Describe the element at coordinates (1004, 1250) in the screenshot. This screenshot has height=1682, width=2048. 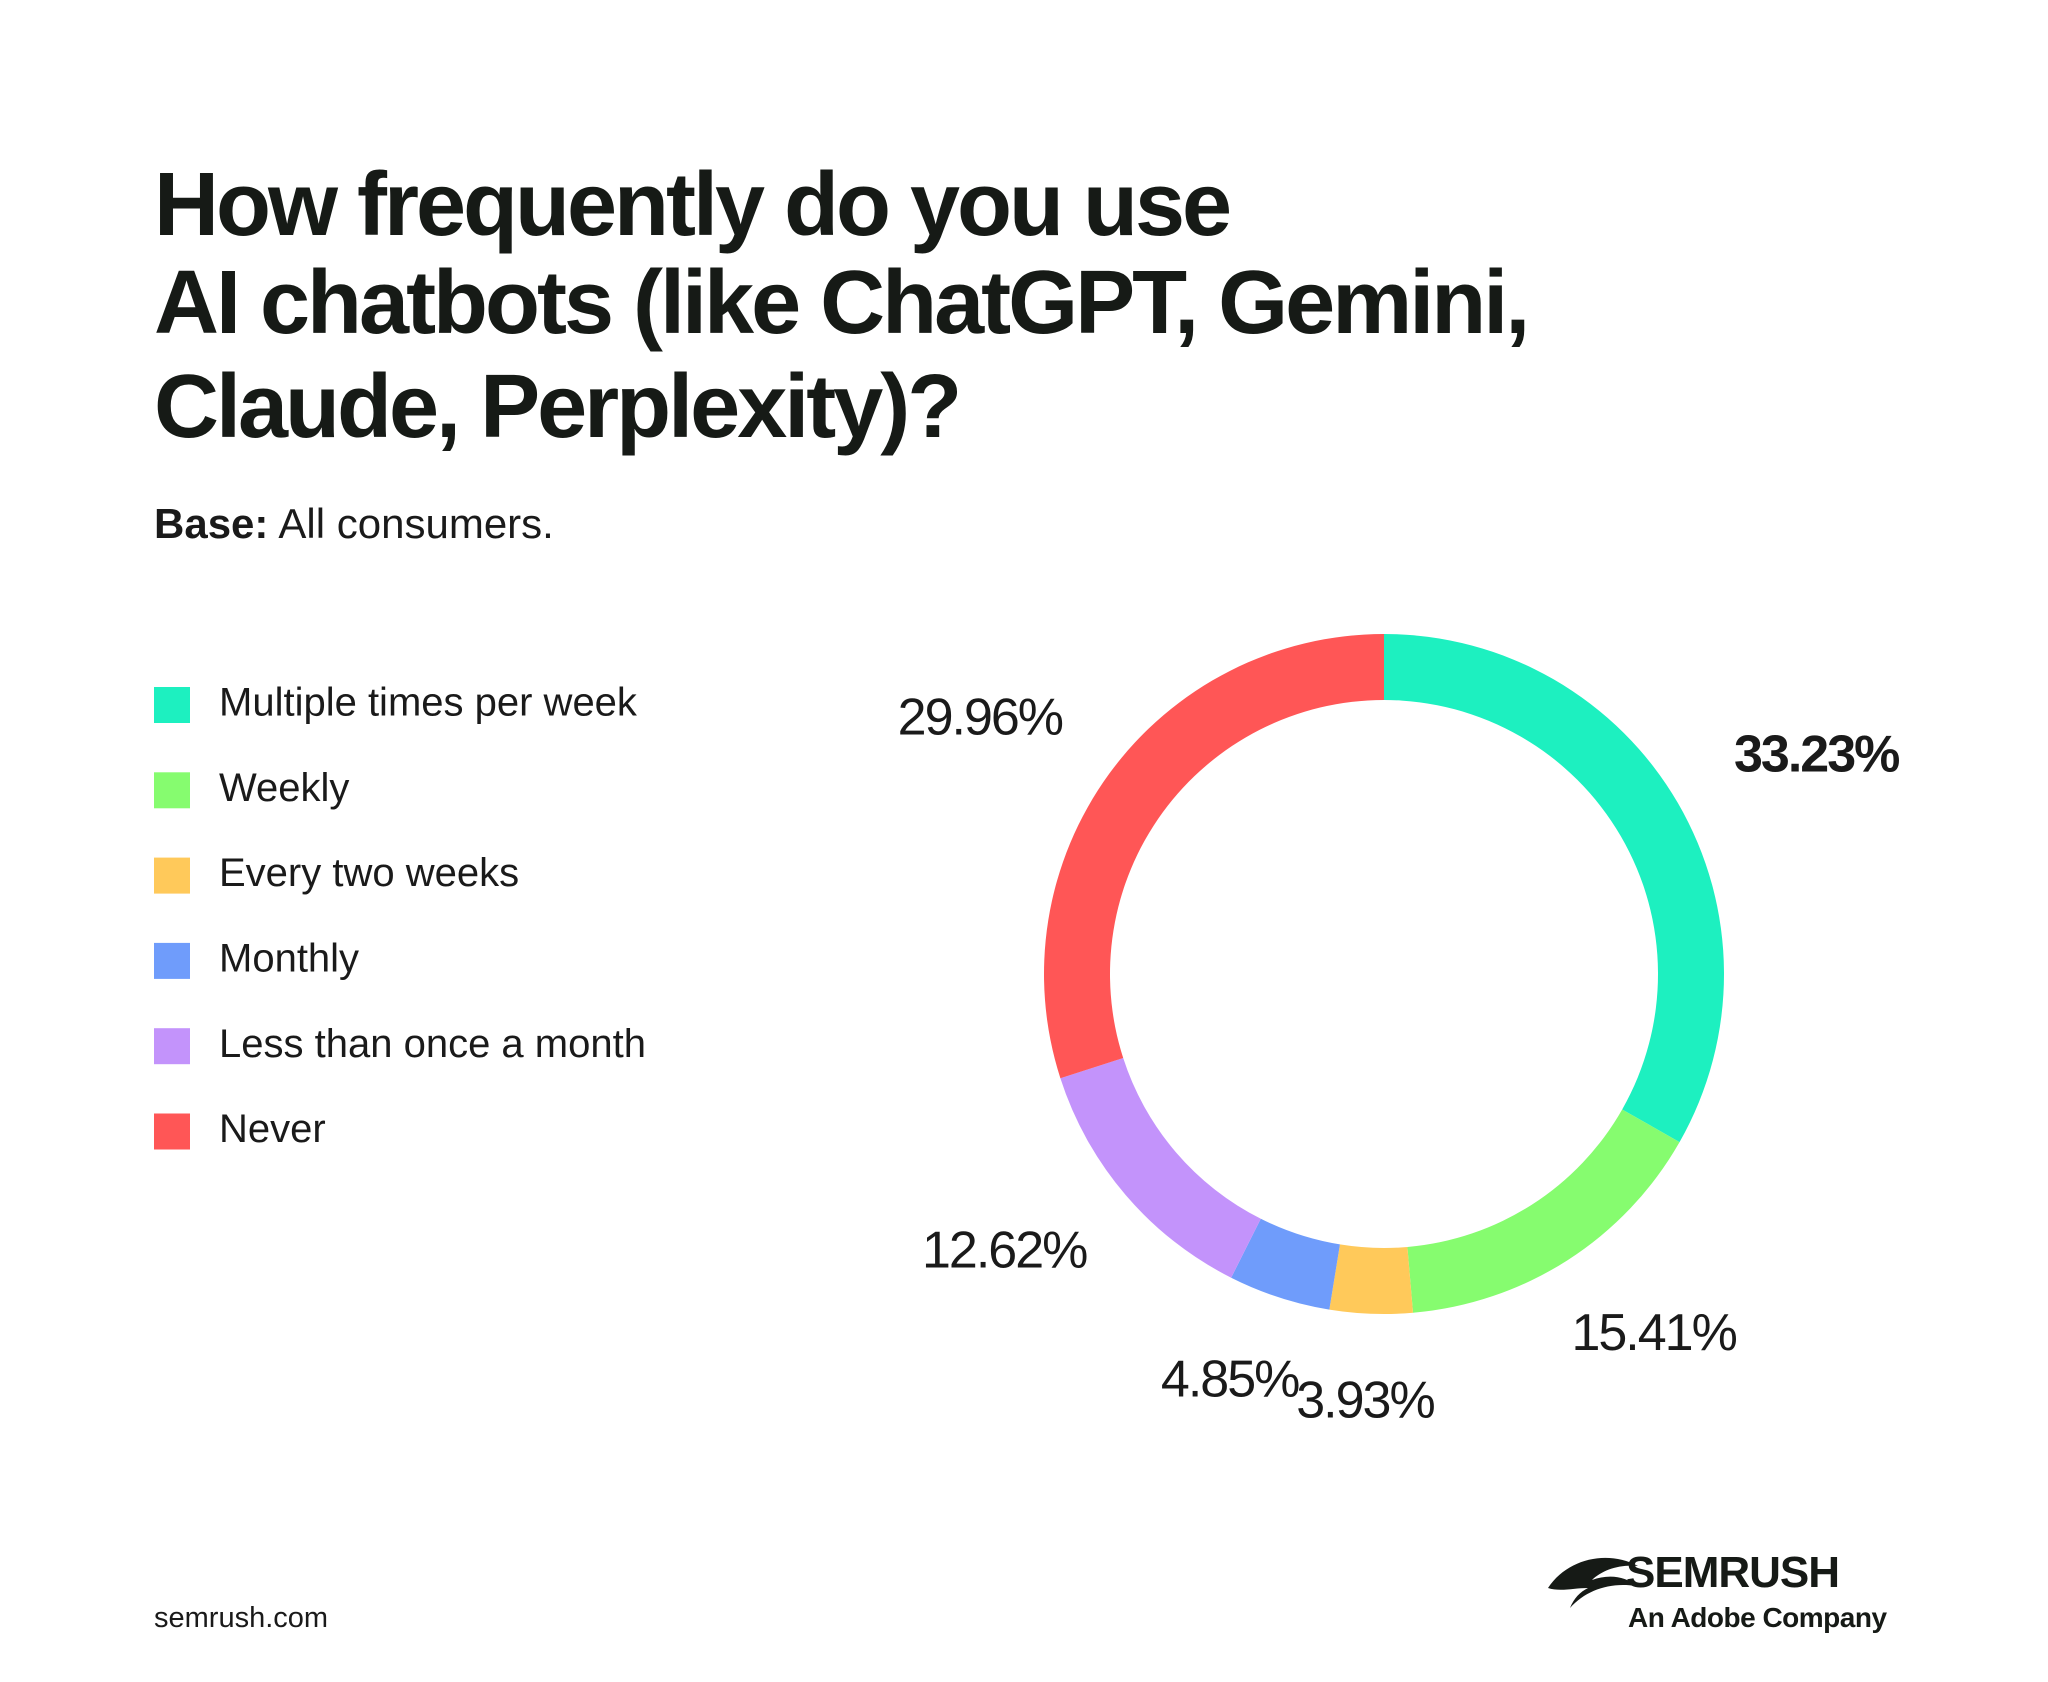
I see `value-label: 12.62%` at that location.